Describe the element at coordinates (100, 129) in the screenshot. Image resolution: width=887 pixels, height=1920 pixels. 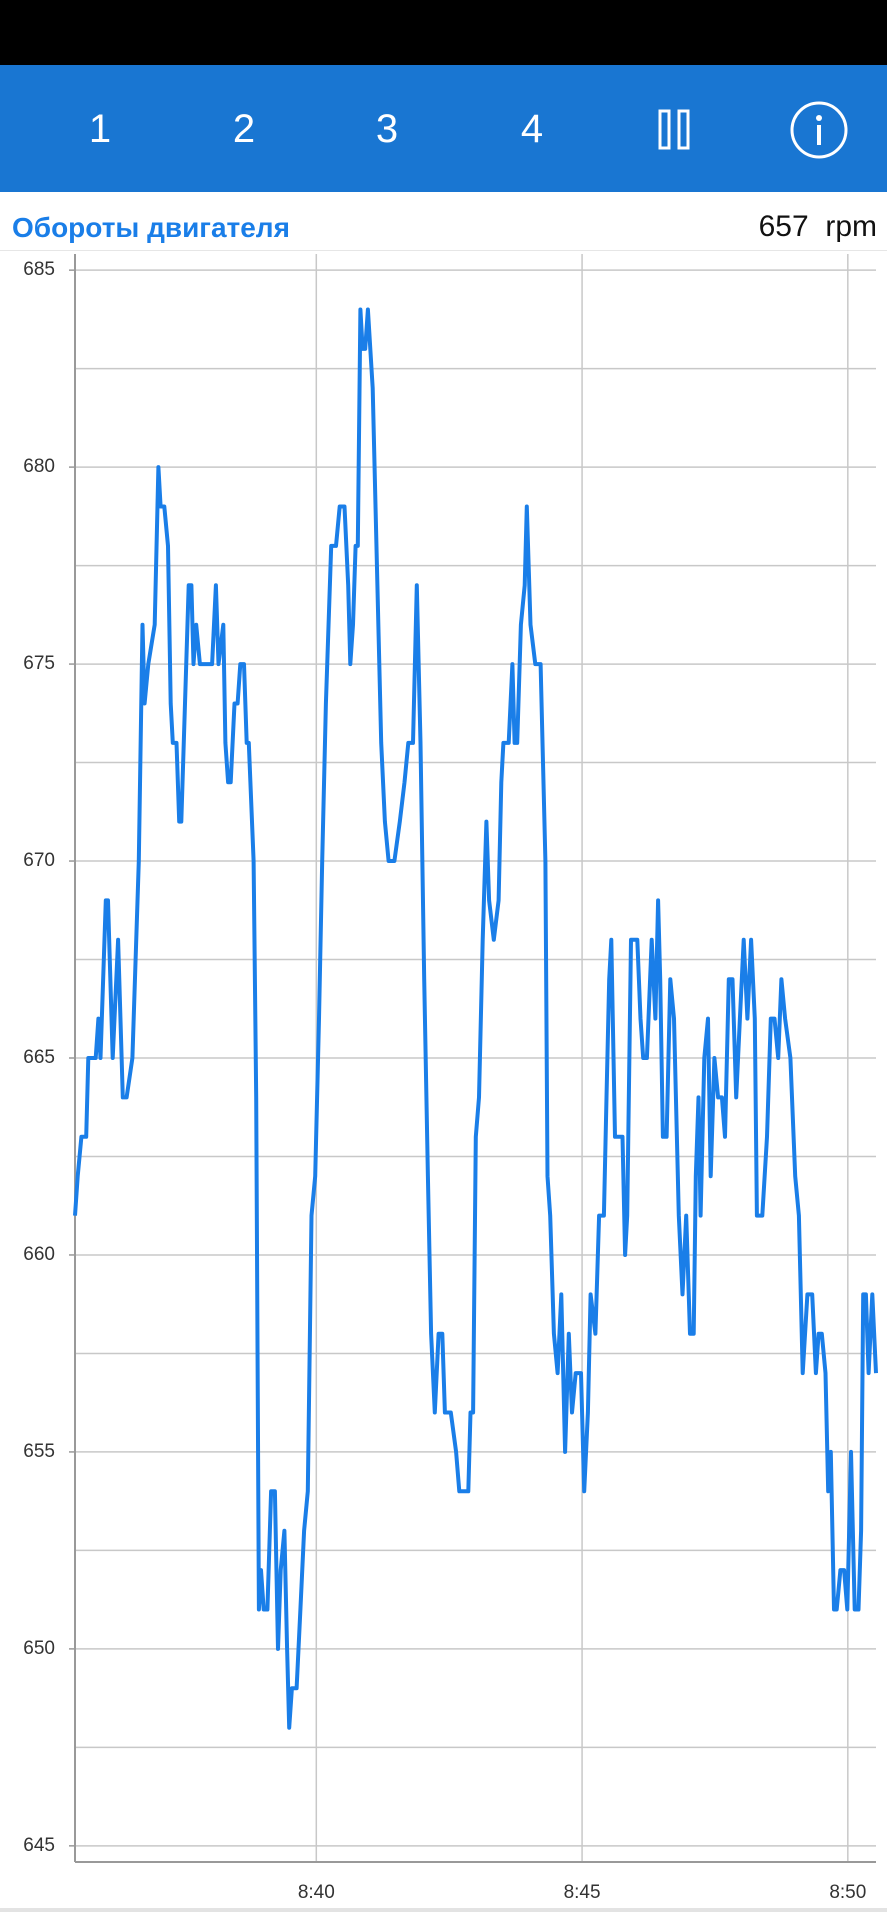
I see `tab: 1` at that location.